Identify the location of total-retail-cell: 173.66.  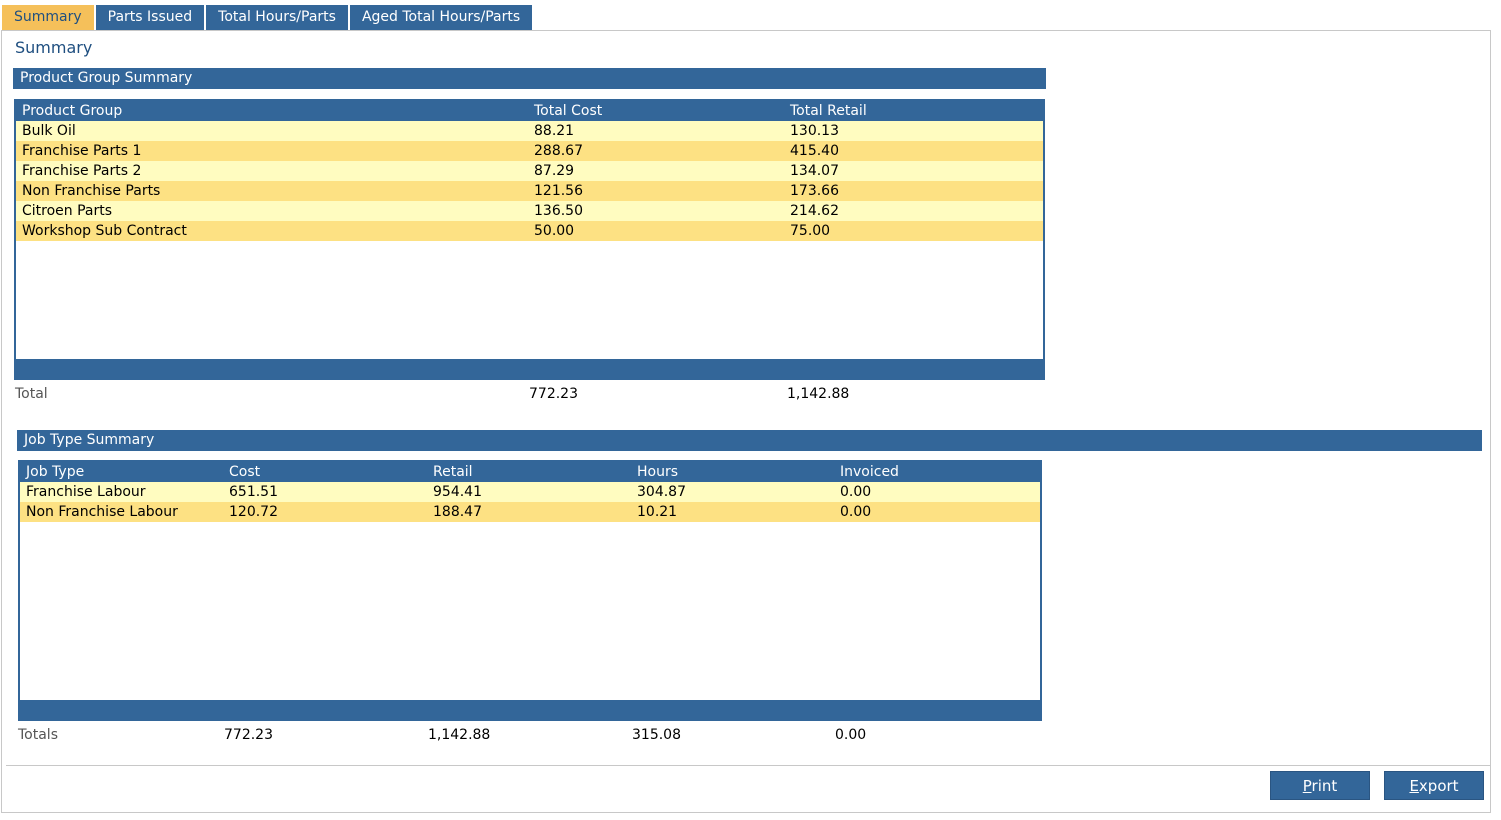
(814, 191).